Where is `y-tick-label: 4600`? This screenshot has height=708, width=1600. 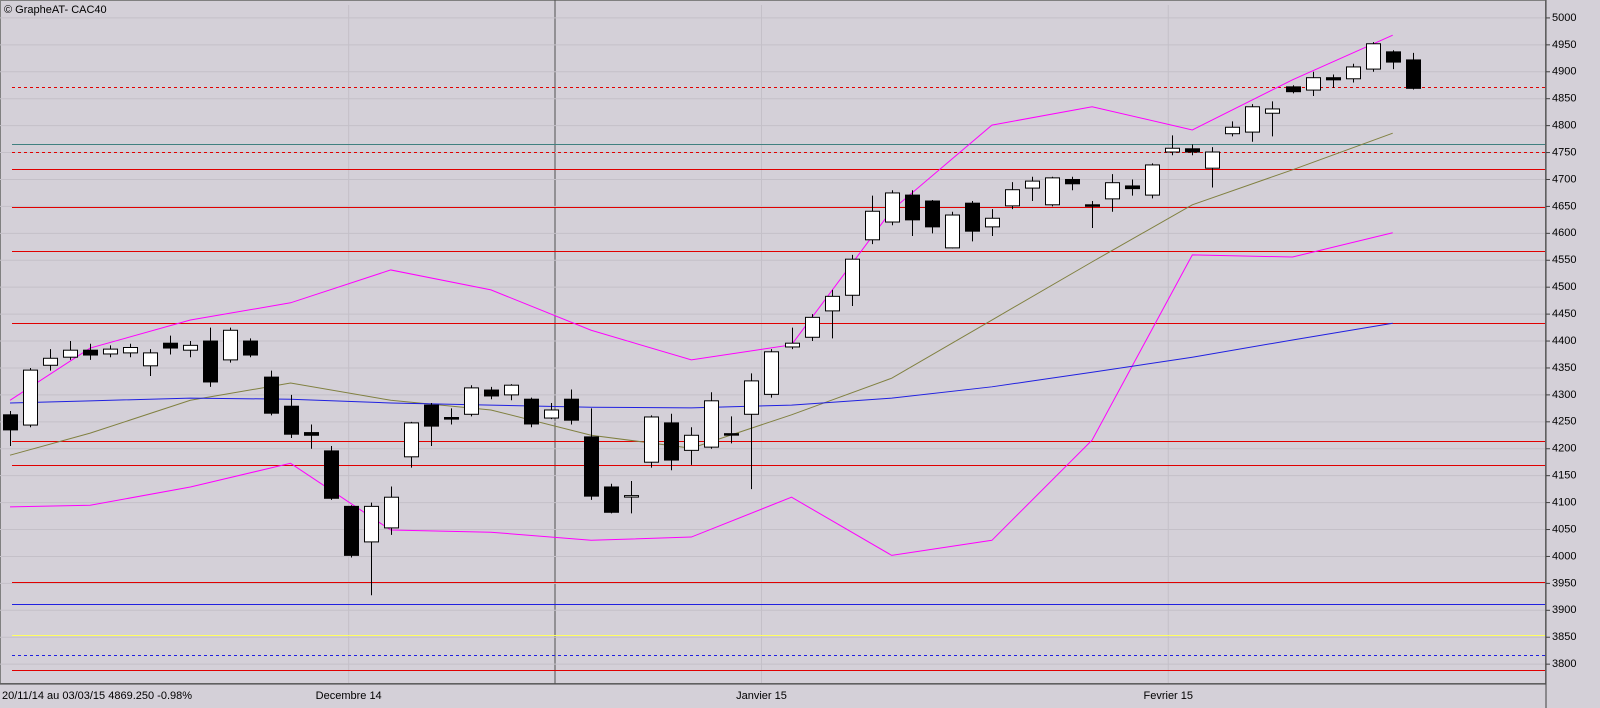 y-tick-label: 4600 is located at coordinates (1564, 233).